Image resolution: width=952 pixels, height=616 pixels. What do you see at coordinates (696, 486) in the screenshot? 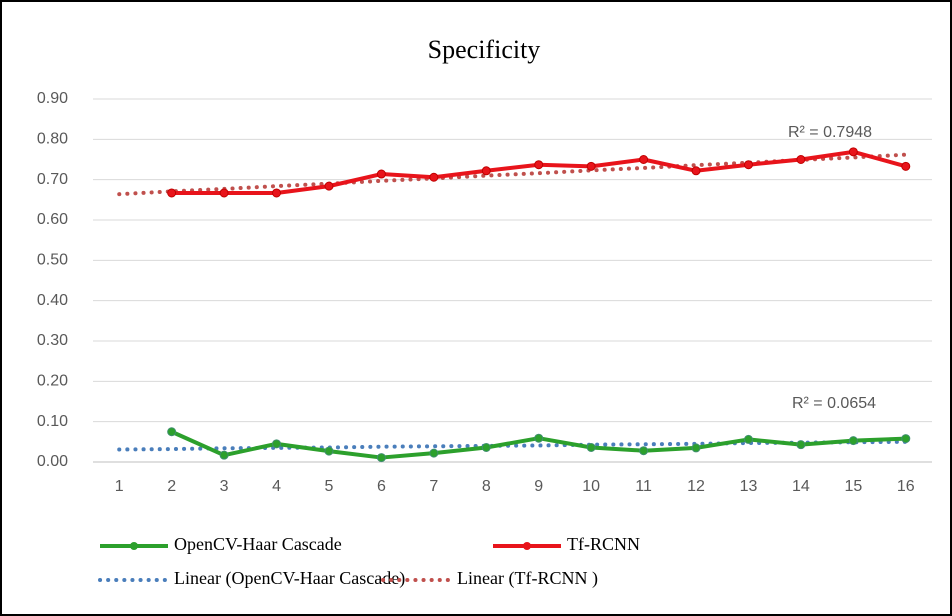
I see `x-tick-label: 12` at bounding box center [696, 486].